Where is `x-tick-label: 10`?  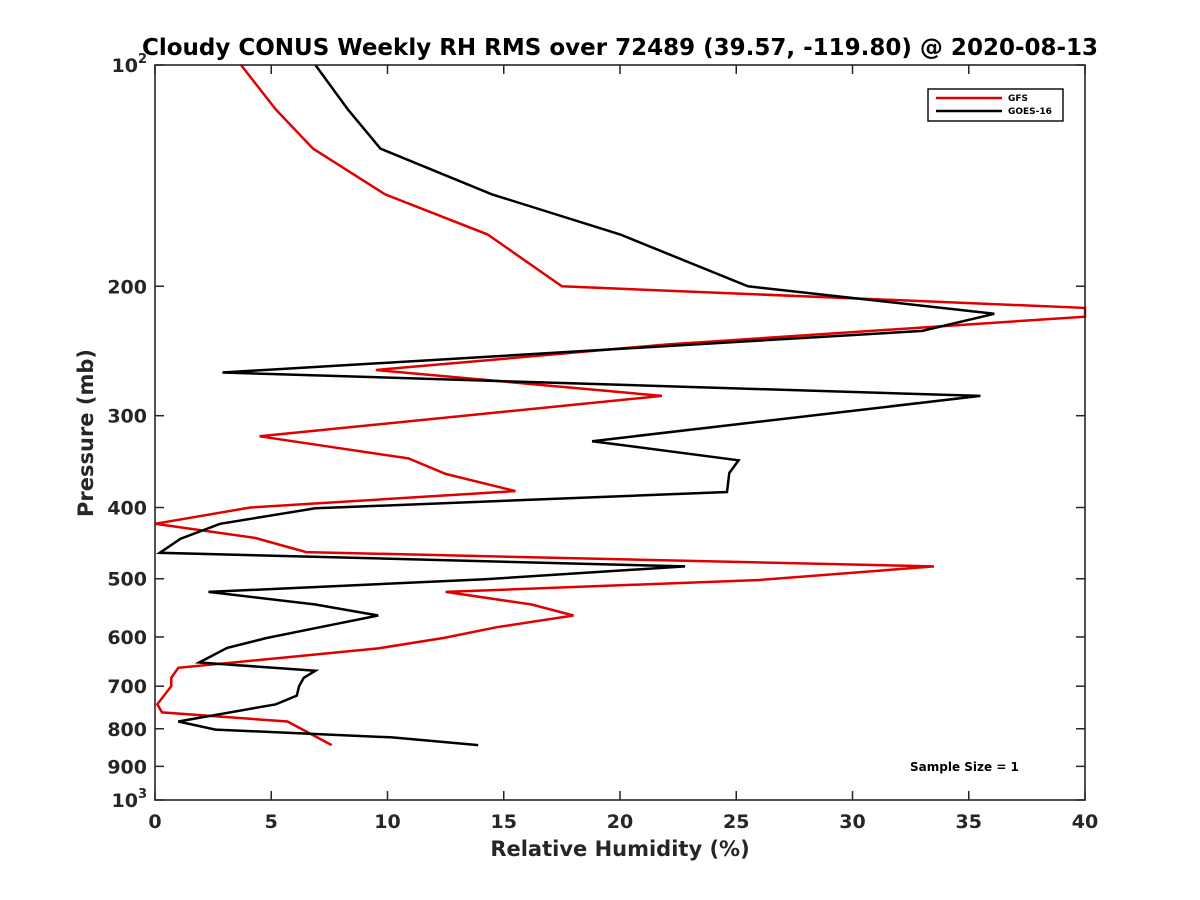
x-tick-label: 10 is located at coordinates (387, 822).